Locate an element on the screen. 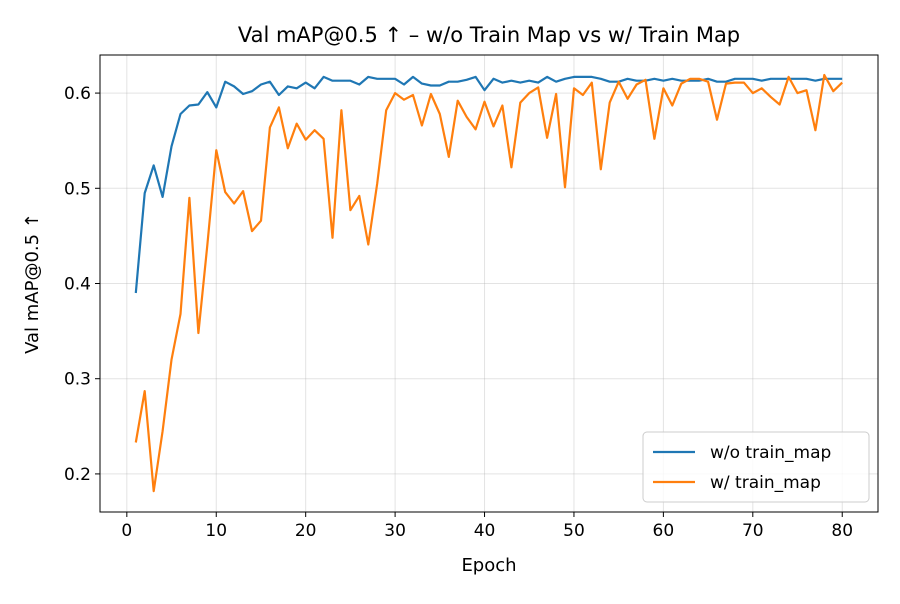 The image size is (900, 604). x-tick-label: 60 is located at coordinates (664, 531).